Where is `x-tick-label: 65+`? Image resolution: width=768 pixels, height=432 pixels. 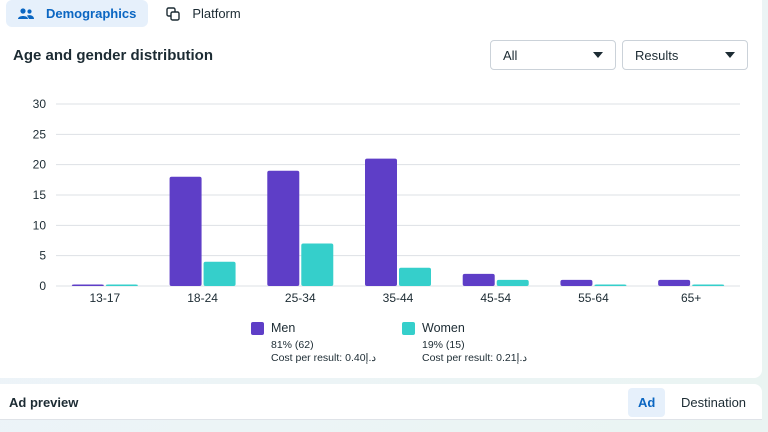 x-tick-label: 65+ is located at coordinates (691, 298).